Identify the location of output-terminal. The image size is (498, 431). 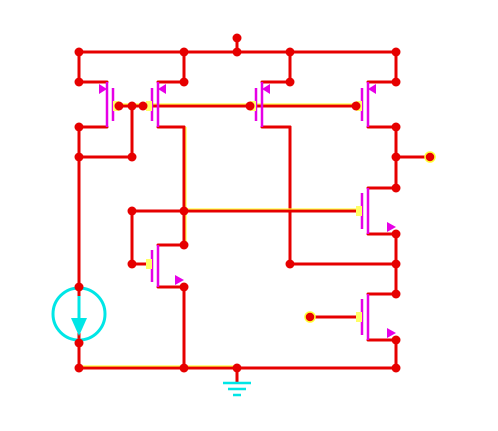
(430, 157).